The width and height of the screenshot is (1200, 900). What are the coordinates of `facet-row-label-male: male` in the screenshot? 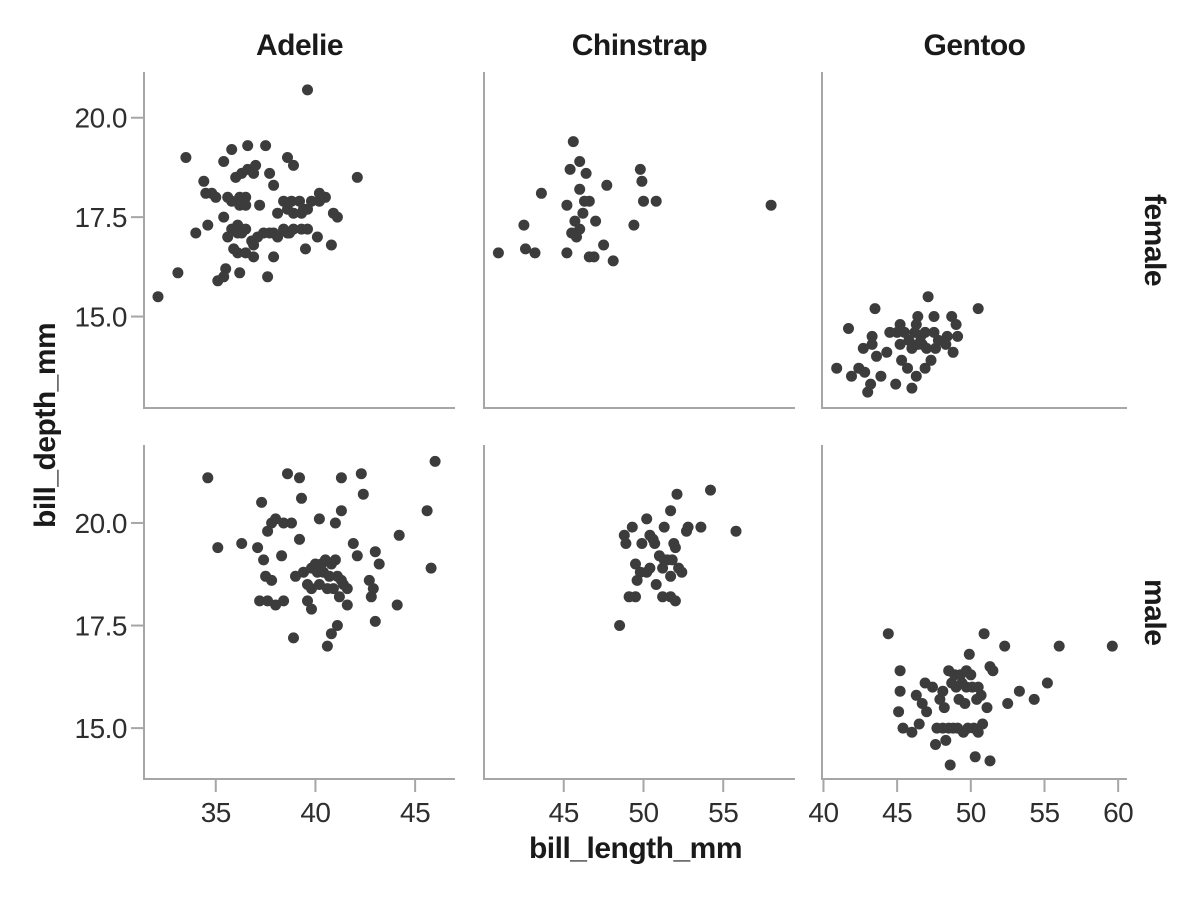 It's located at (1154, 612).